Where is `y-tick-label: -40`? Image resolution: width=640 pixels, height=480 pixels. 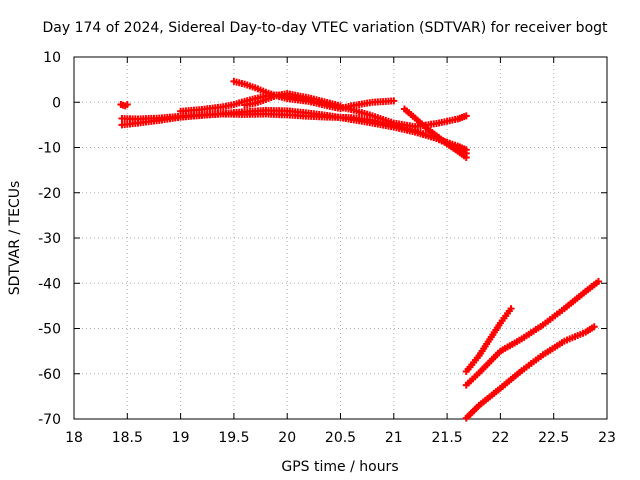
y-tick-label: -40 is located at coordinates (49, 284).